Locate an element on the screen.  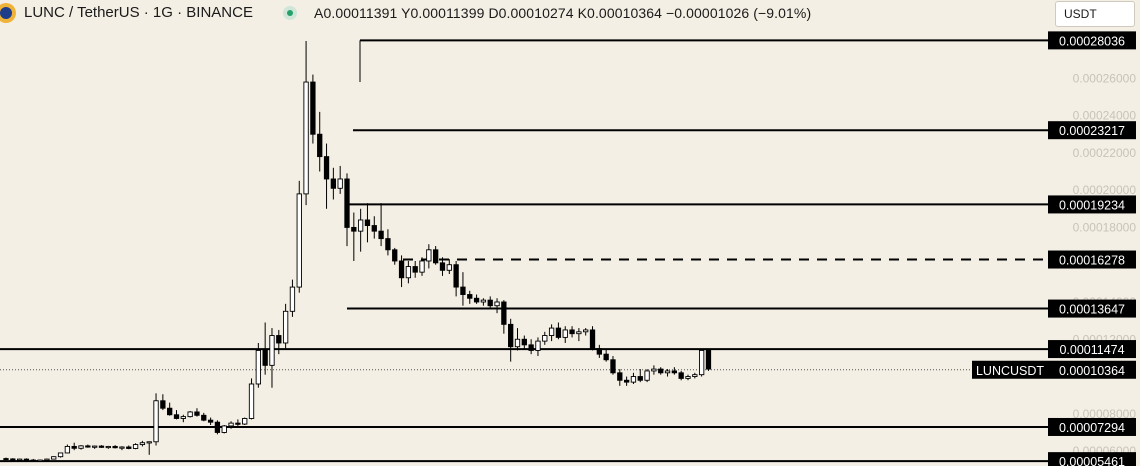
current-price-label: 0.00010364 is located at coordinates (1092, 371).